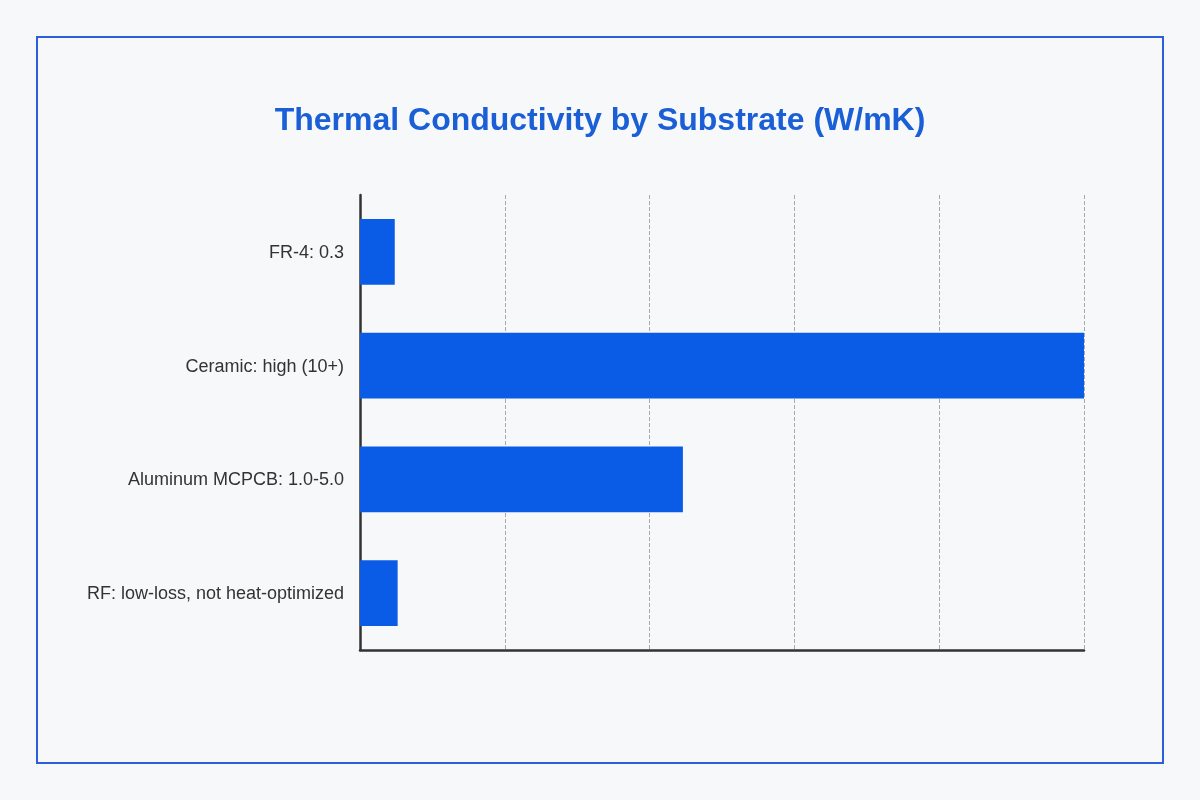  Describe the element at coordinates (264, 365) in the screenshot. I see `y-tick-label: Ceramic: high (10+)` at that location.